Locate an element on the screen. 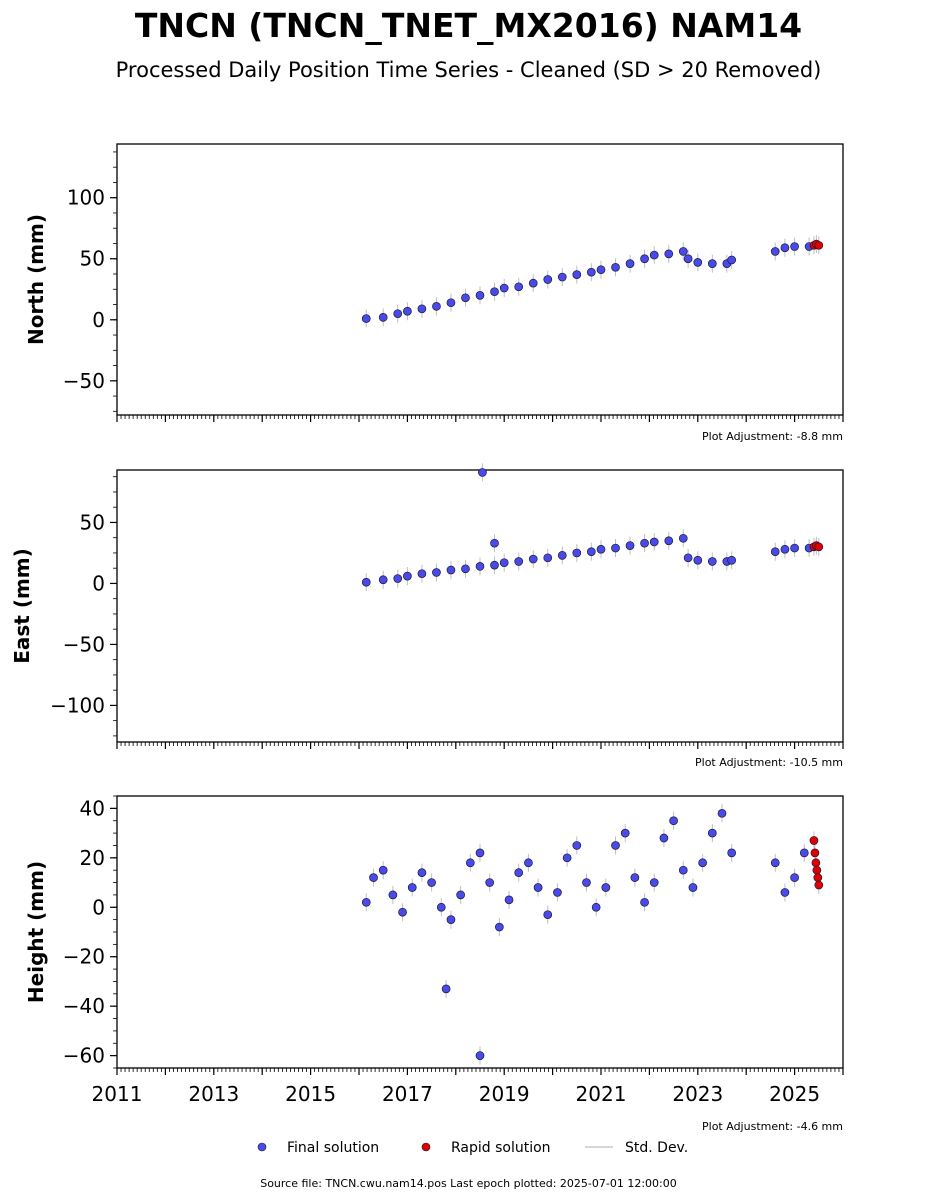  y-tick-label: 0 is located at coordinates (98, 583).